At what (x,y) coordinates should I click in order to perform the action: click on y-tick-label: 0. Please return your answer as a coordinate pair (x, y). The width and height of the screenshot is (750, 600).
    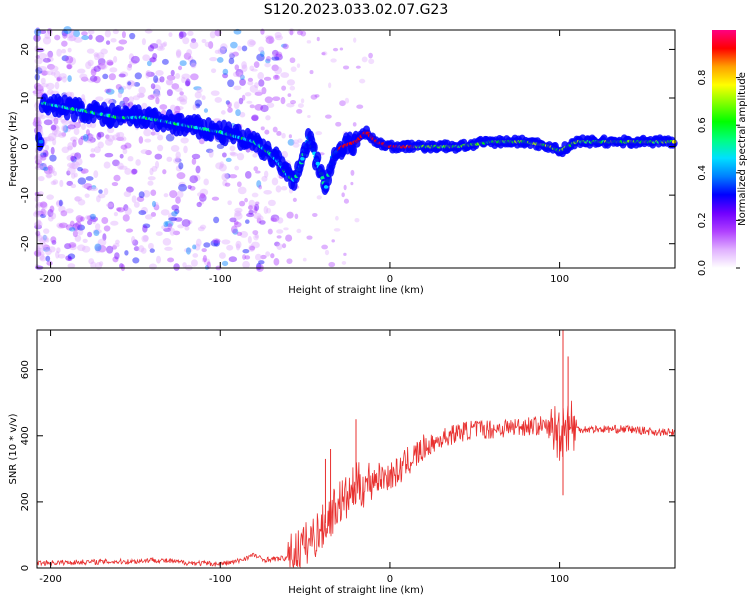
    Looking at the image, I should click on (25, 146).